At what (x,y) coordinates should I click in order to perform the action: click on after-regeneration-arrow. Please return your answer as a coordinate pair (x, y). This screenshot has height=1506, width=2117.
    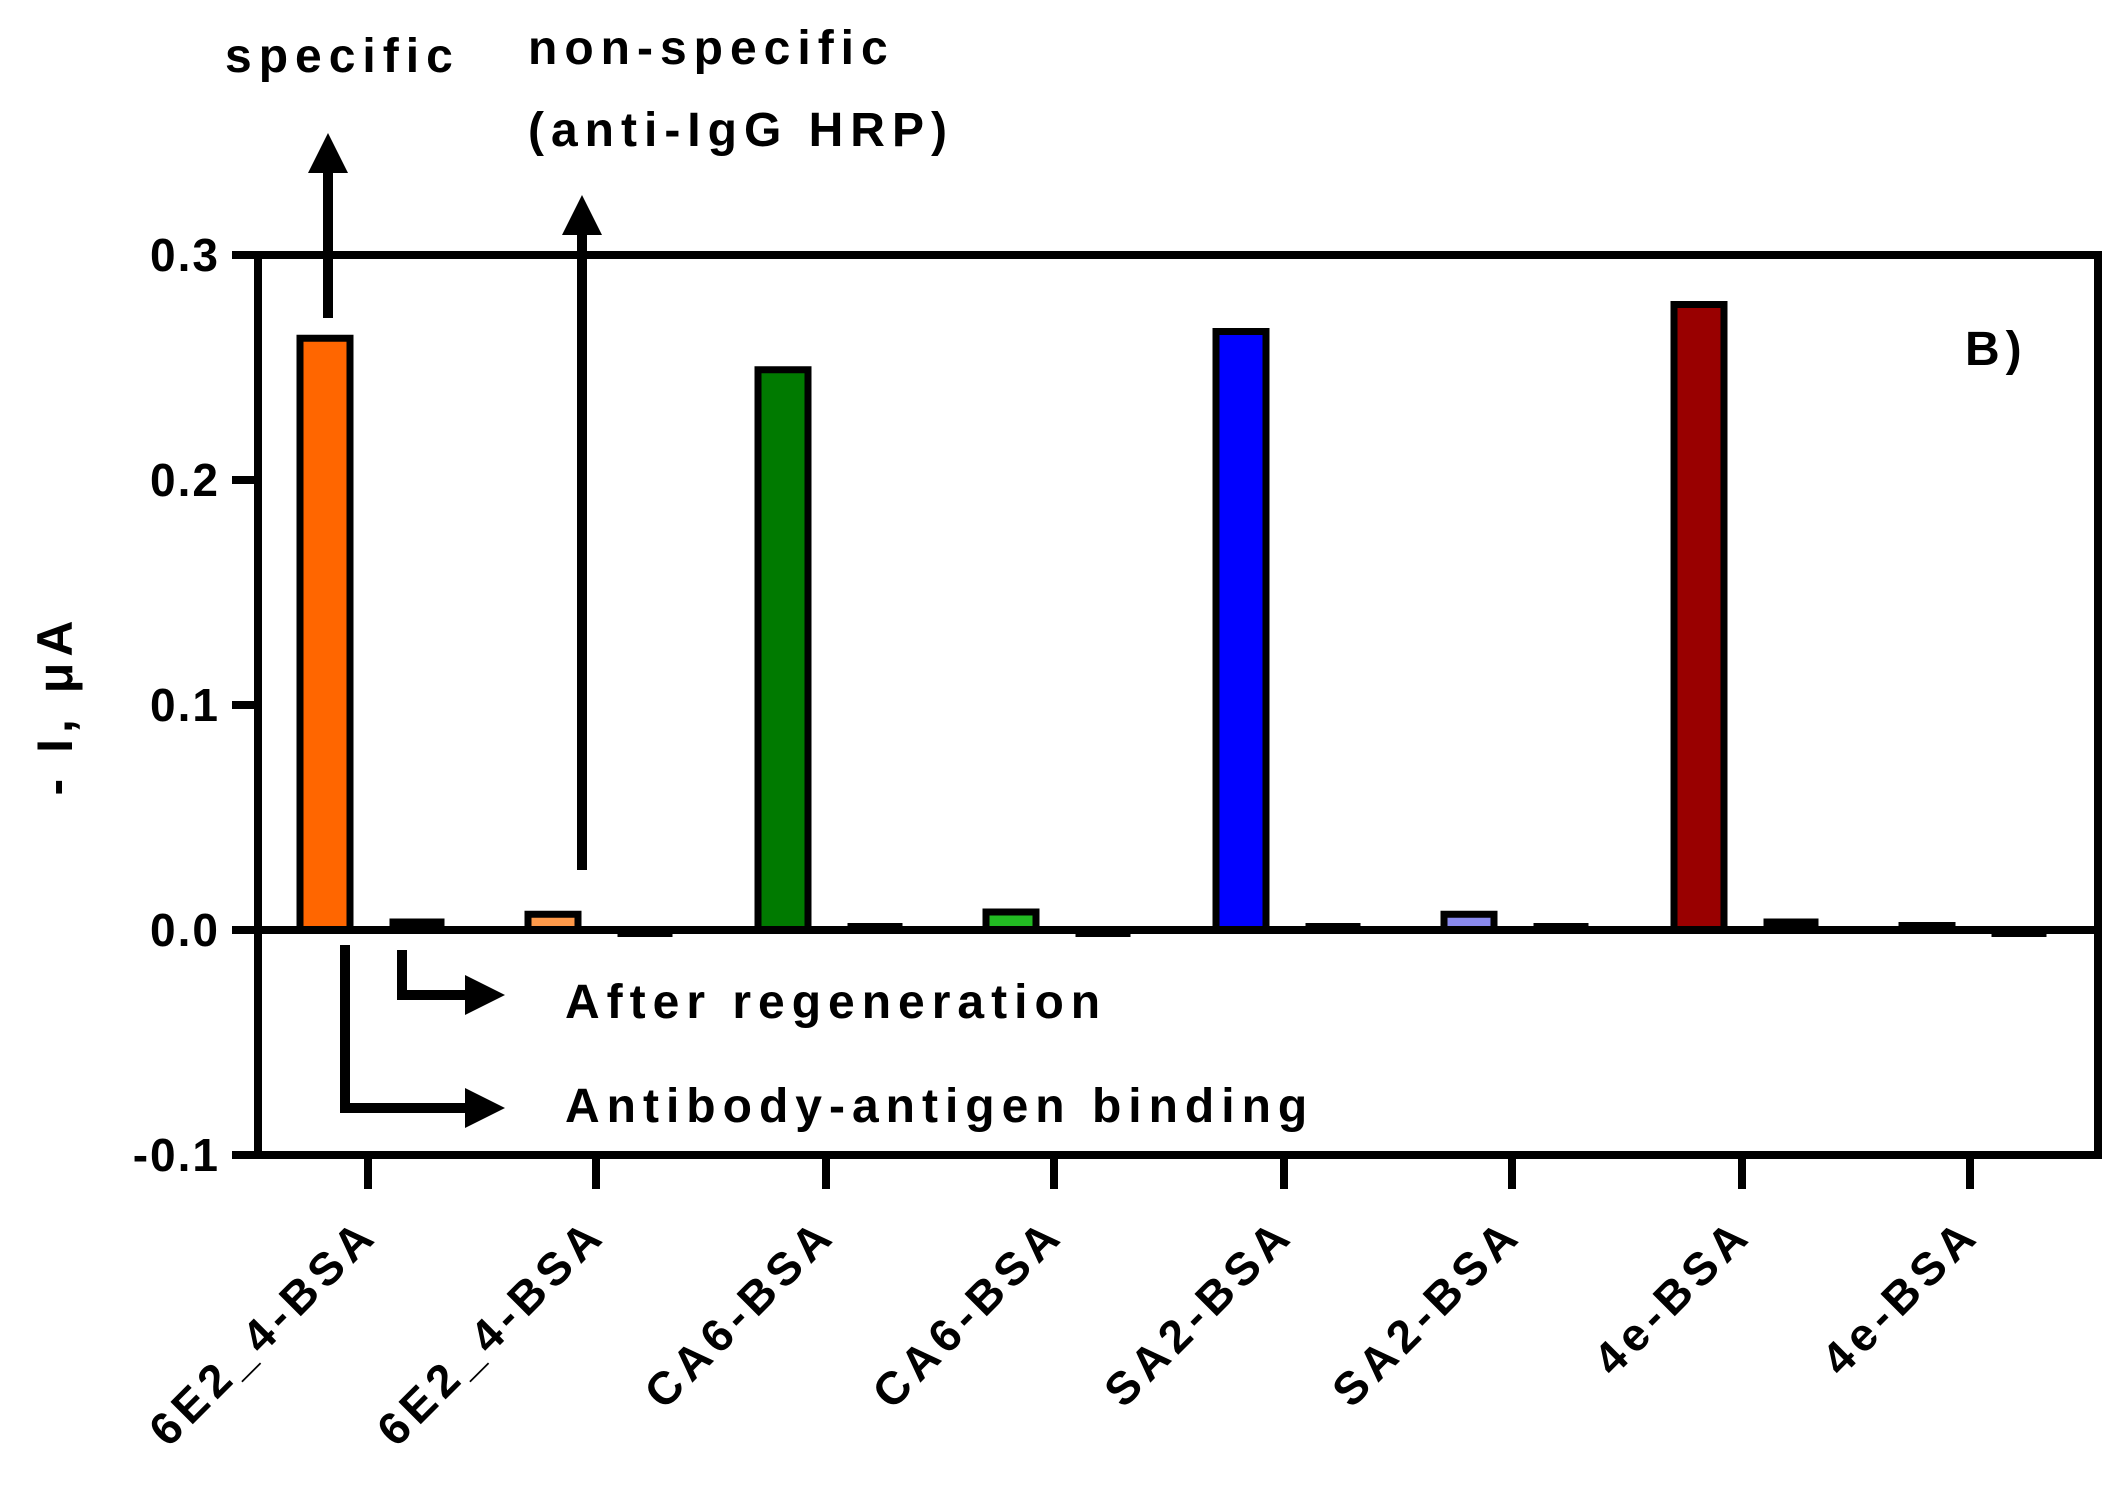
    Looking at the image, I should click on (451, 982).